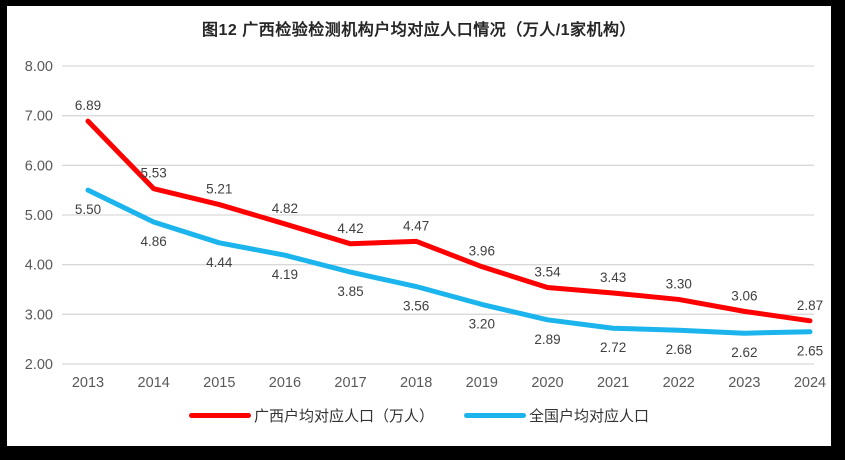 Image resolution: width=845 pixels, height=460 pixels. Describe the element at coordinates (613, 277) in the screenshot. I see `svg-text: 3.43` at that location.